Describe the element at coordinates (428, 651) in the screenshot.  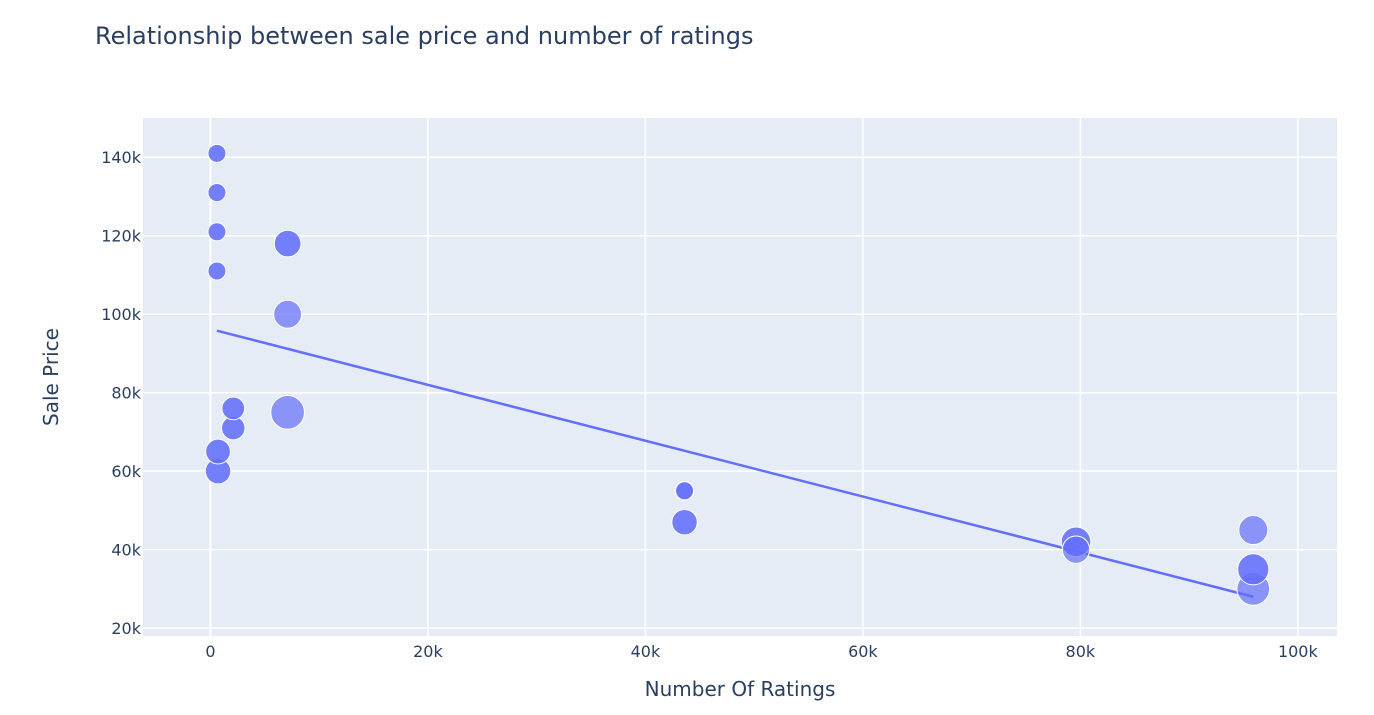
I see `x-tick-label: 20k` at that location.